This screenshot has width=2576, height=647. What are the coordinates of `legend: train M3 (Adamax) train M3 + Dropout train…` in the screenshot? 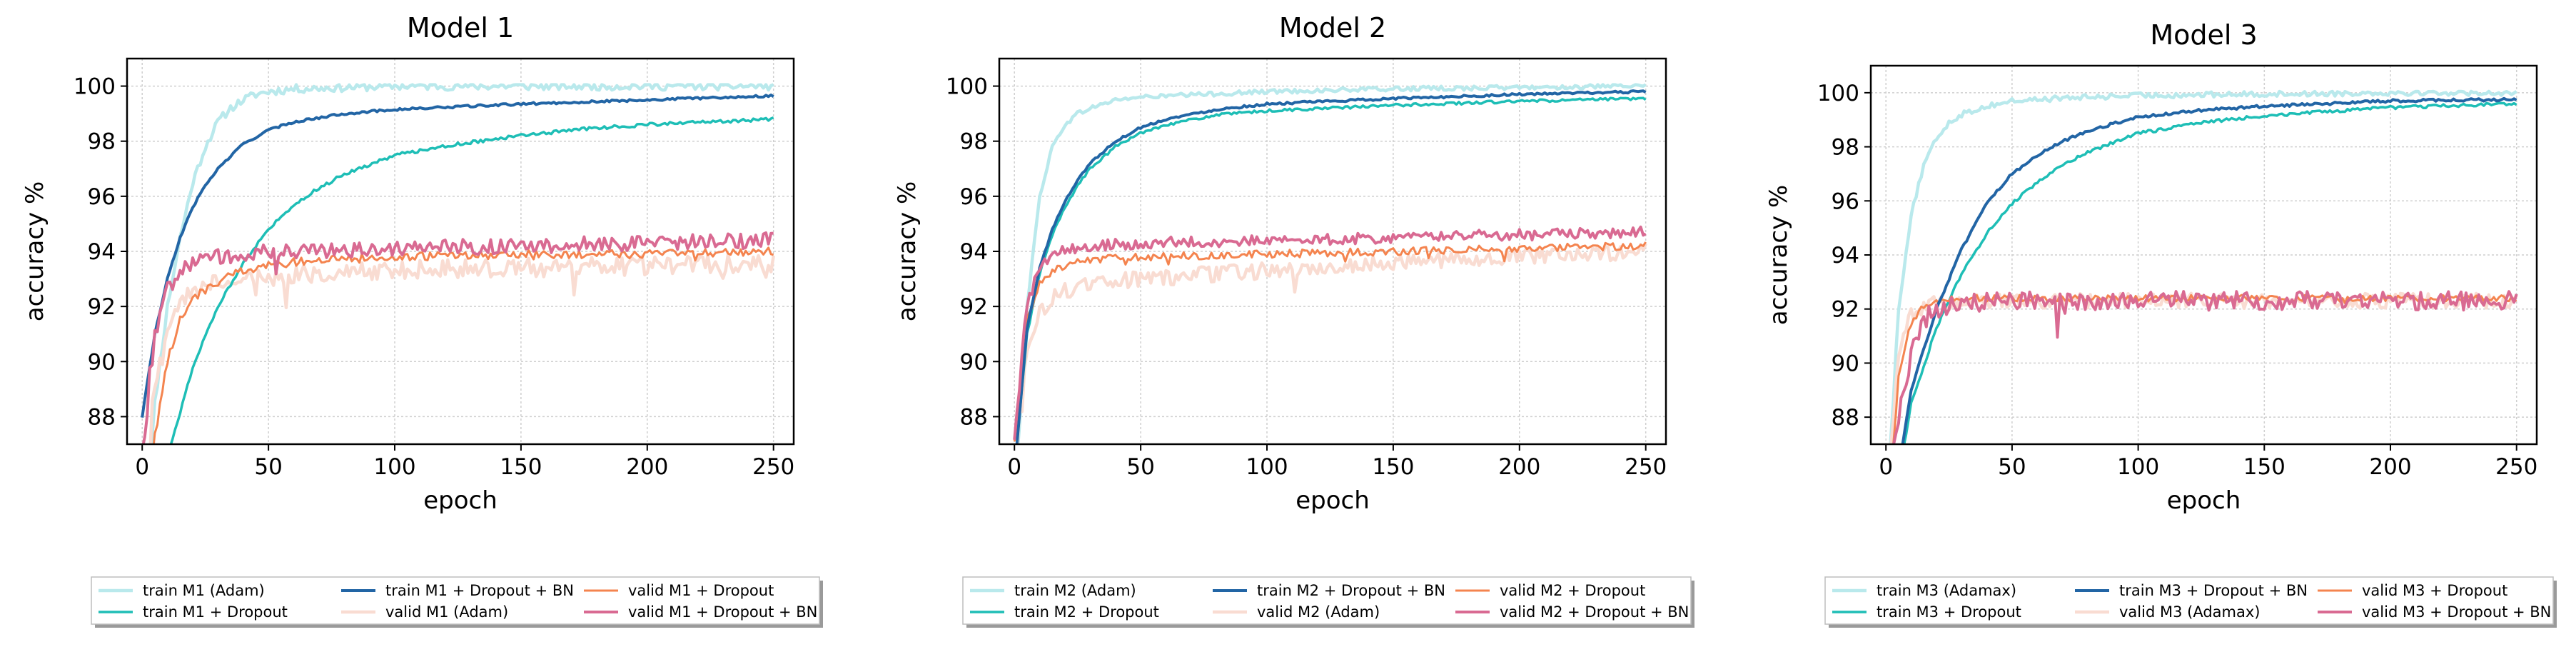 It's located at (2190, 602).